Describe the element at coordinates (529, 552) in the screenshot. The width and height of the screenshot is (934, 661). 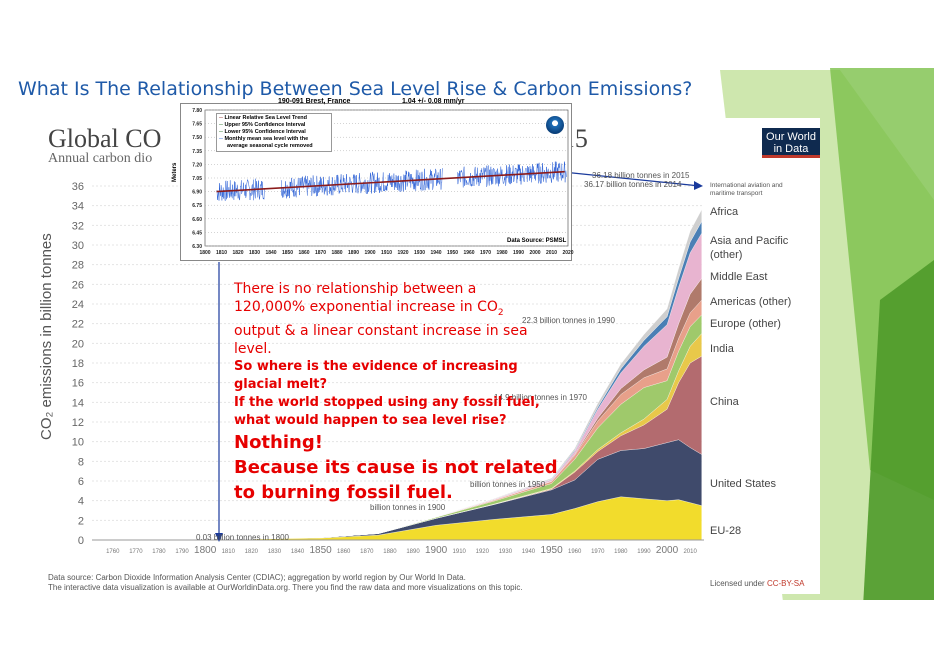
I see `x-tick-label: 1940` at that location.